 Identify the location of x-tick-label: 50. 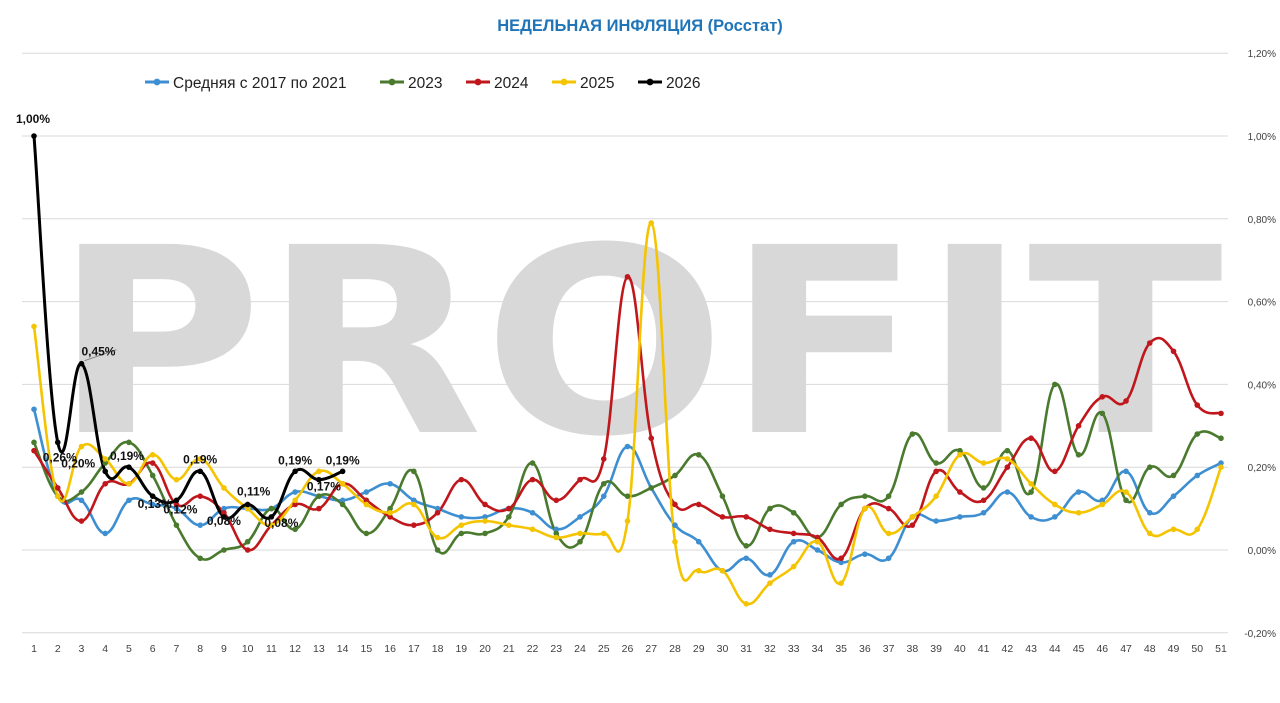
(1197, 649).